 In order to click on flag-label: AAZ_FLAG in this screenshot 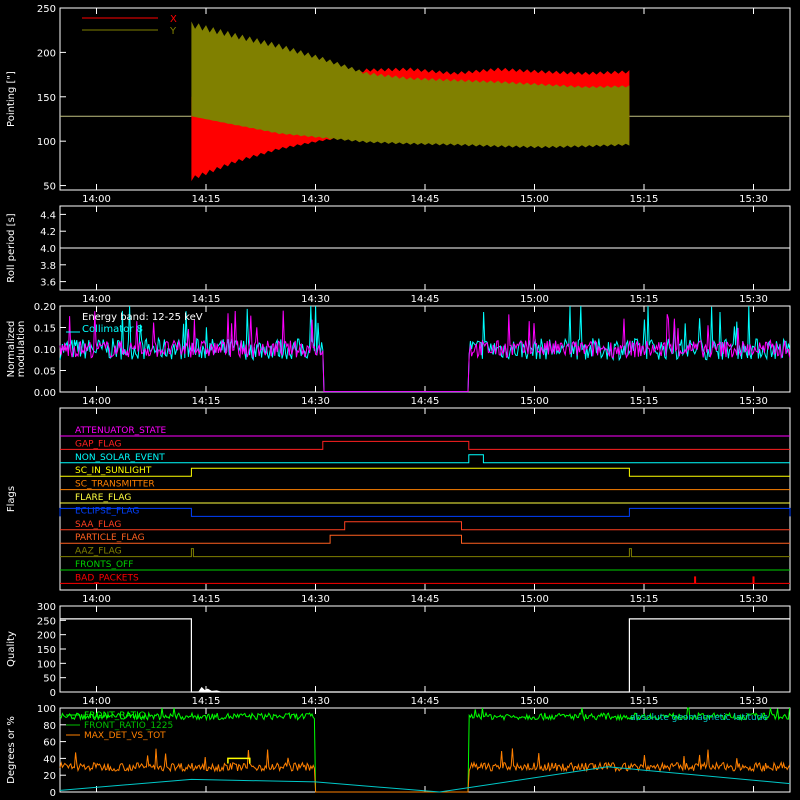, I will do `click(98, 552)`.